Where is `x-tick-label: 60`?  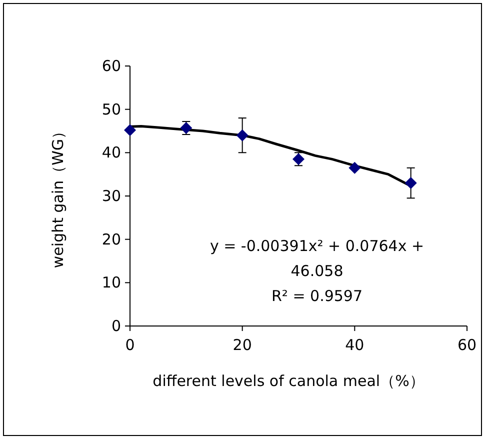 x-tick-label: 60 is located at coordinates (467, 345).